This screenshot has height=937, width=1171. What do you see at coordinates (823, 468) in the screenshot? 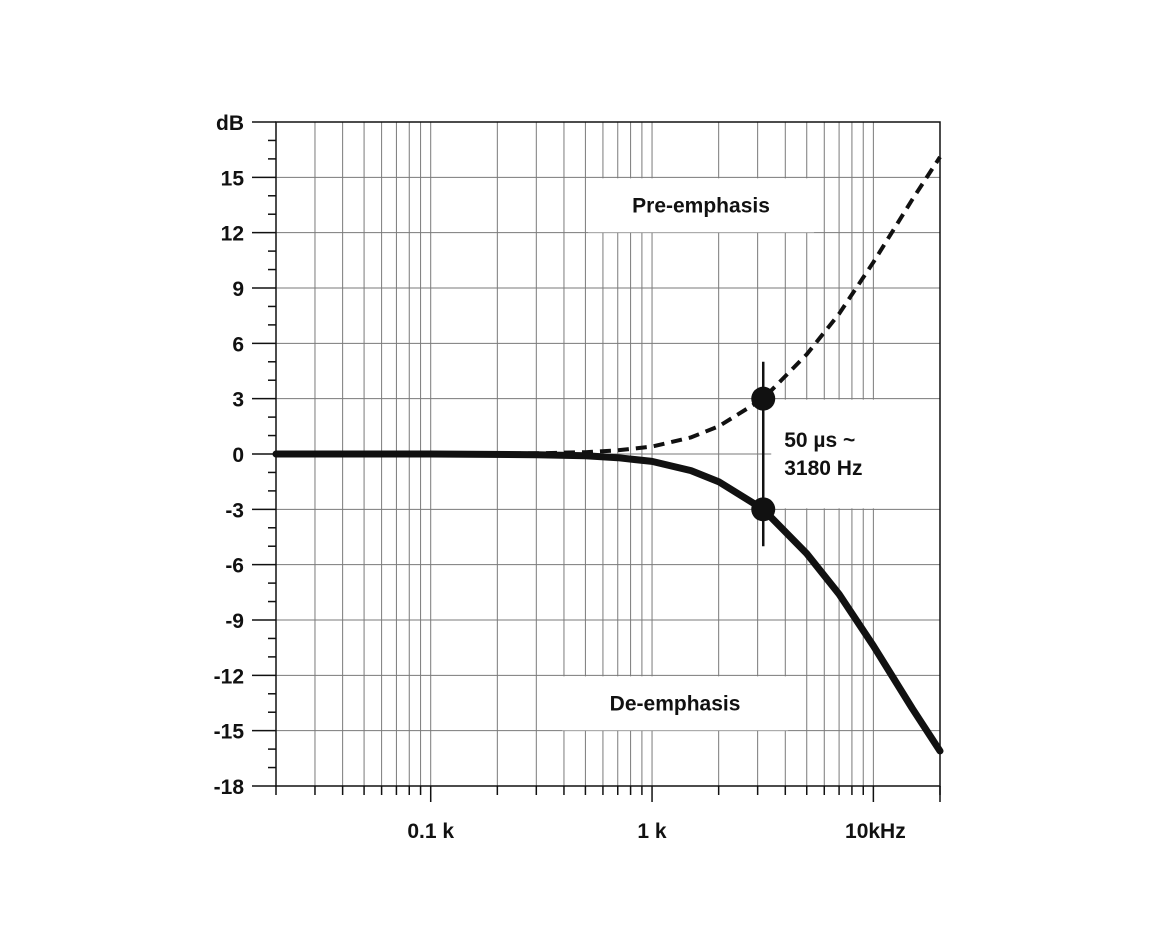
I see `corner-frequency-label: 3180 Hz` at bounding box center [823, 468].